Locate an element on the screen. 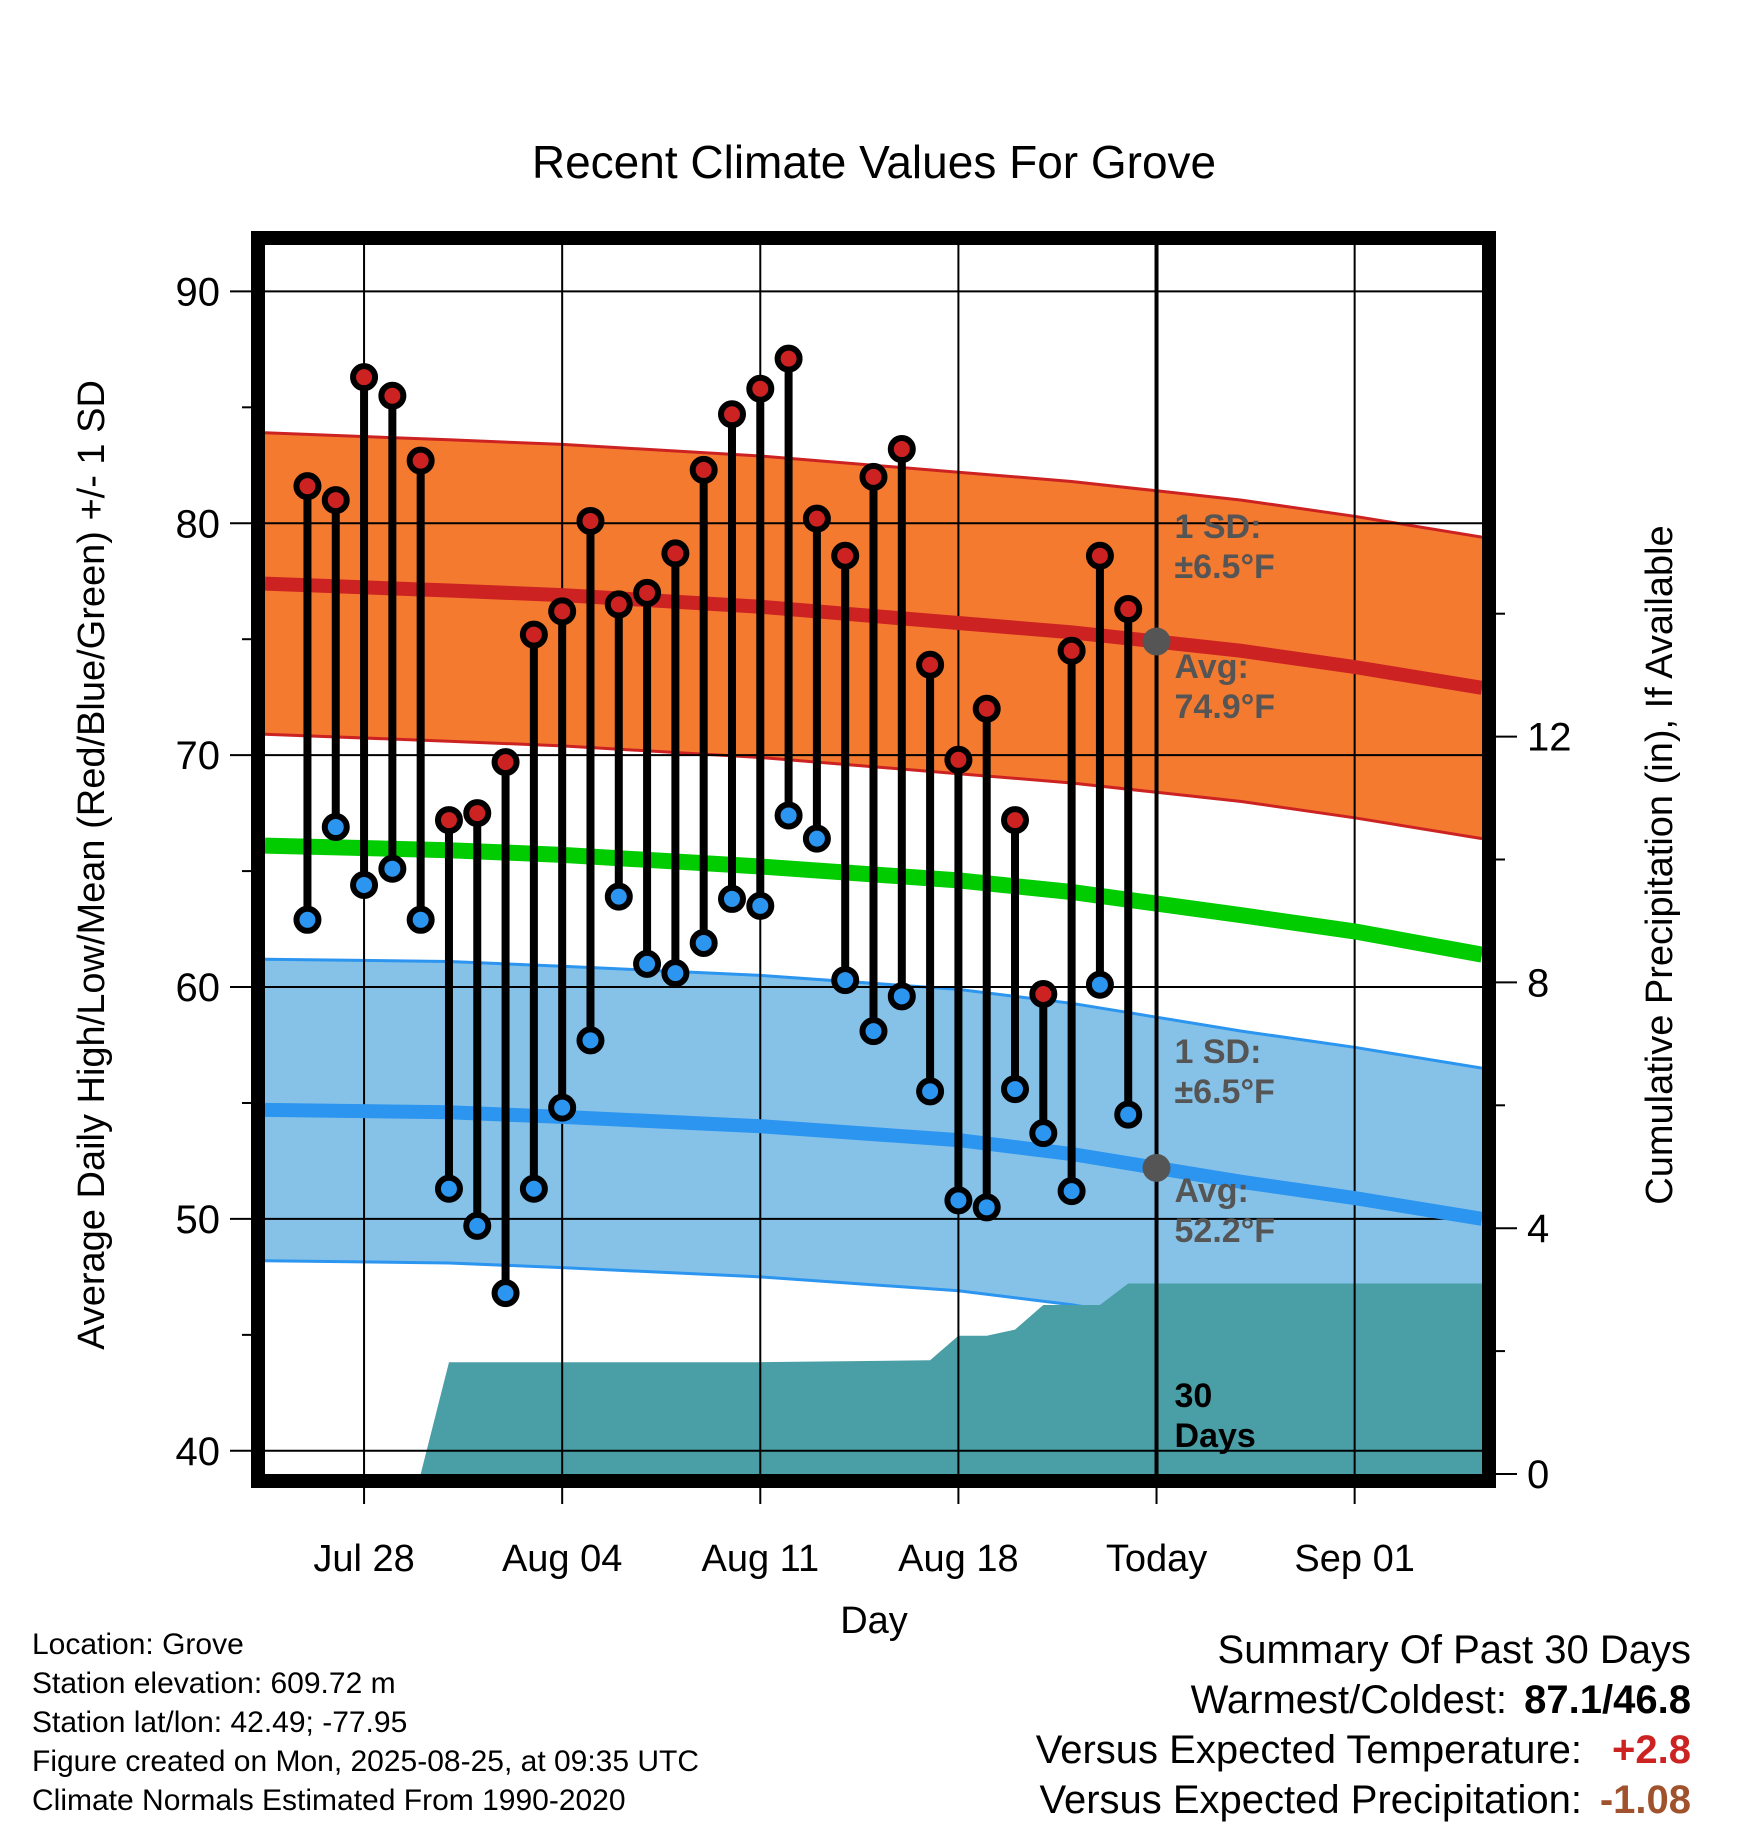  precip-area is located at coordinates (873, 1378).